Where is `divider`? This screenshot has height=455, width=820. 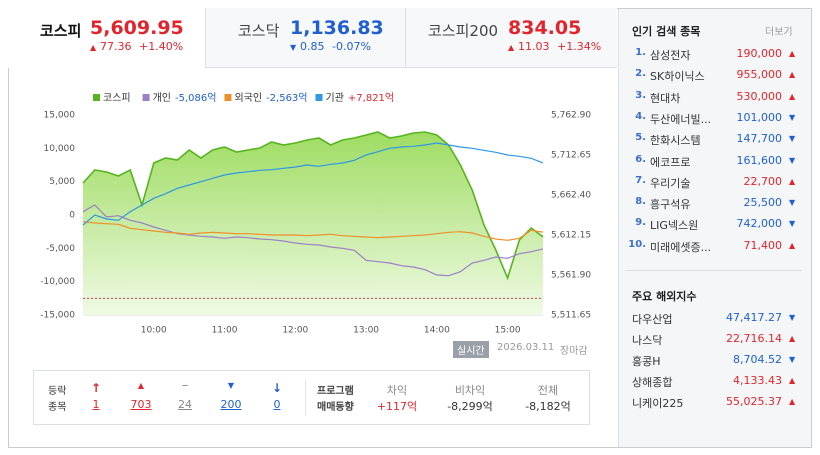 divider is located at coordinates (305, 398).